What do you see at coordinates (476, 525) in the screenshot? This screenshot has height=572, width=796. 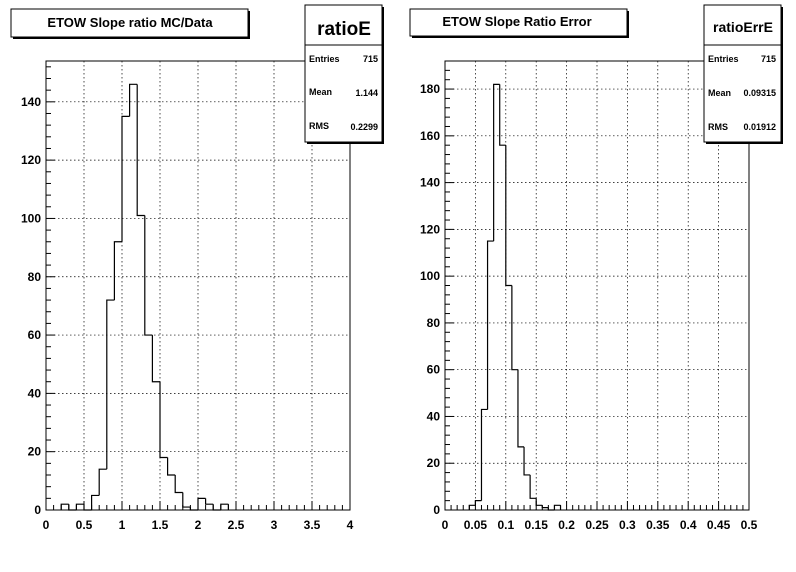 I see `x-tick-label: 0.05` at bounding box center [476, 525].